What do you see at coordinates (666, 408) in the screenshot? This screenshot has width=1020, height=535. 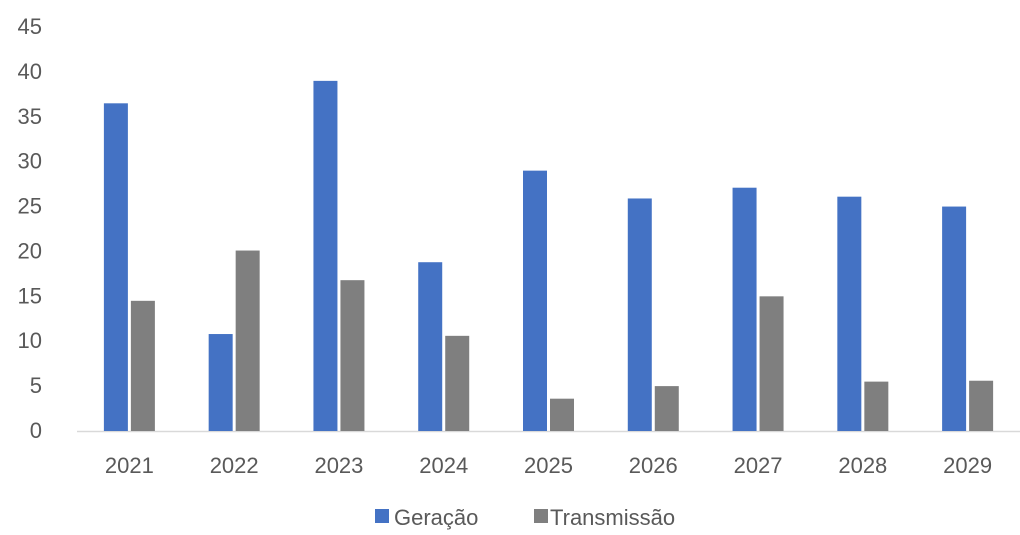 I see `bar-transmissao-2026` at bounding box center [666, 408].